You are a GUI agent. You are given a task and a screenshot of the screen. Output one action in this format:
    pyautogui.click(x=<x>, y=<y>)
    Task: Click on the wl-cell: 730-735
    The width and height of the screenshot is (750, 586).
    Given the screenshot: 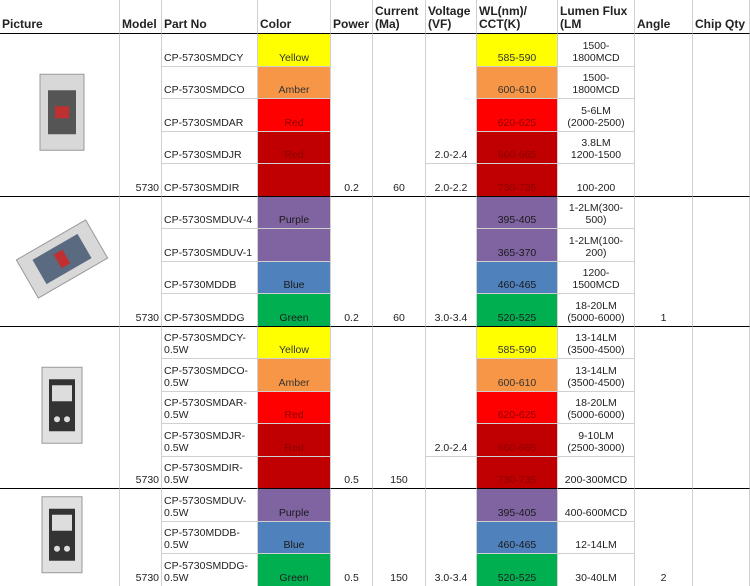 What is the action you would take?
    pyautogui.click(x=517, y=472)
    